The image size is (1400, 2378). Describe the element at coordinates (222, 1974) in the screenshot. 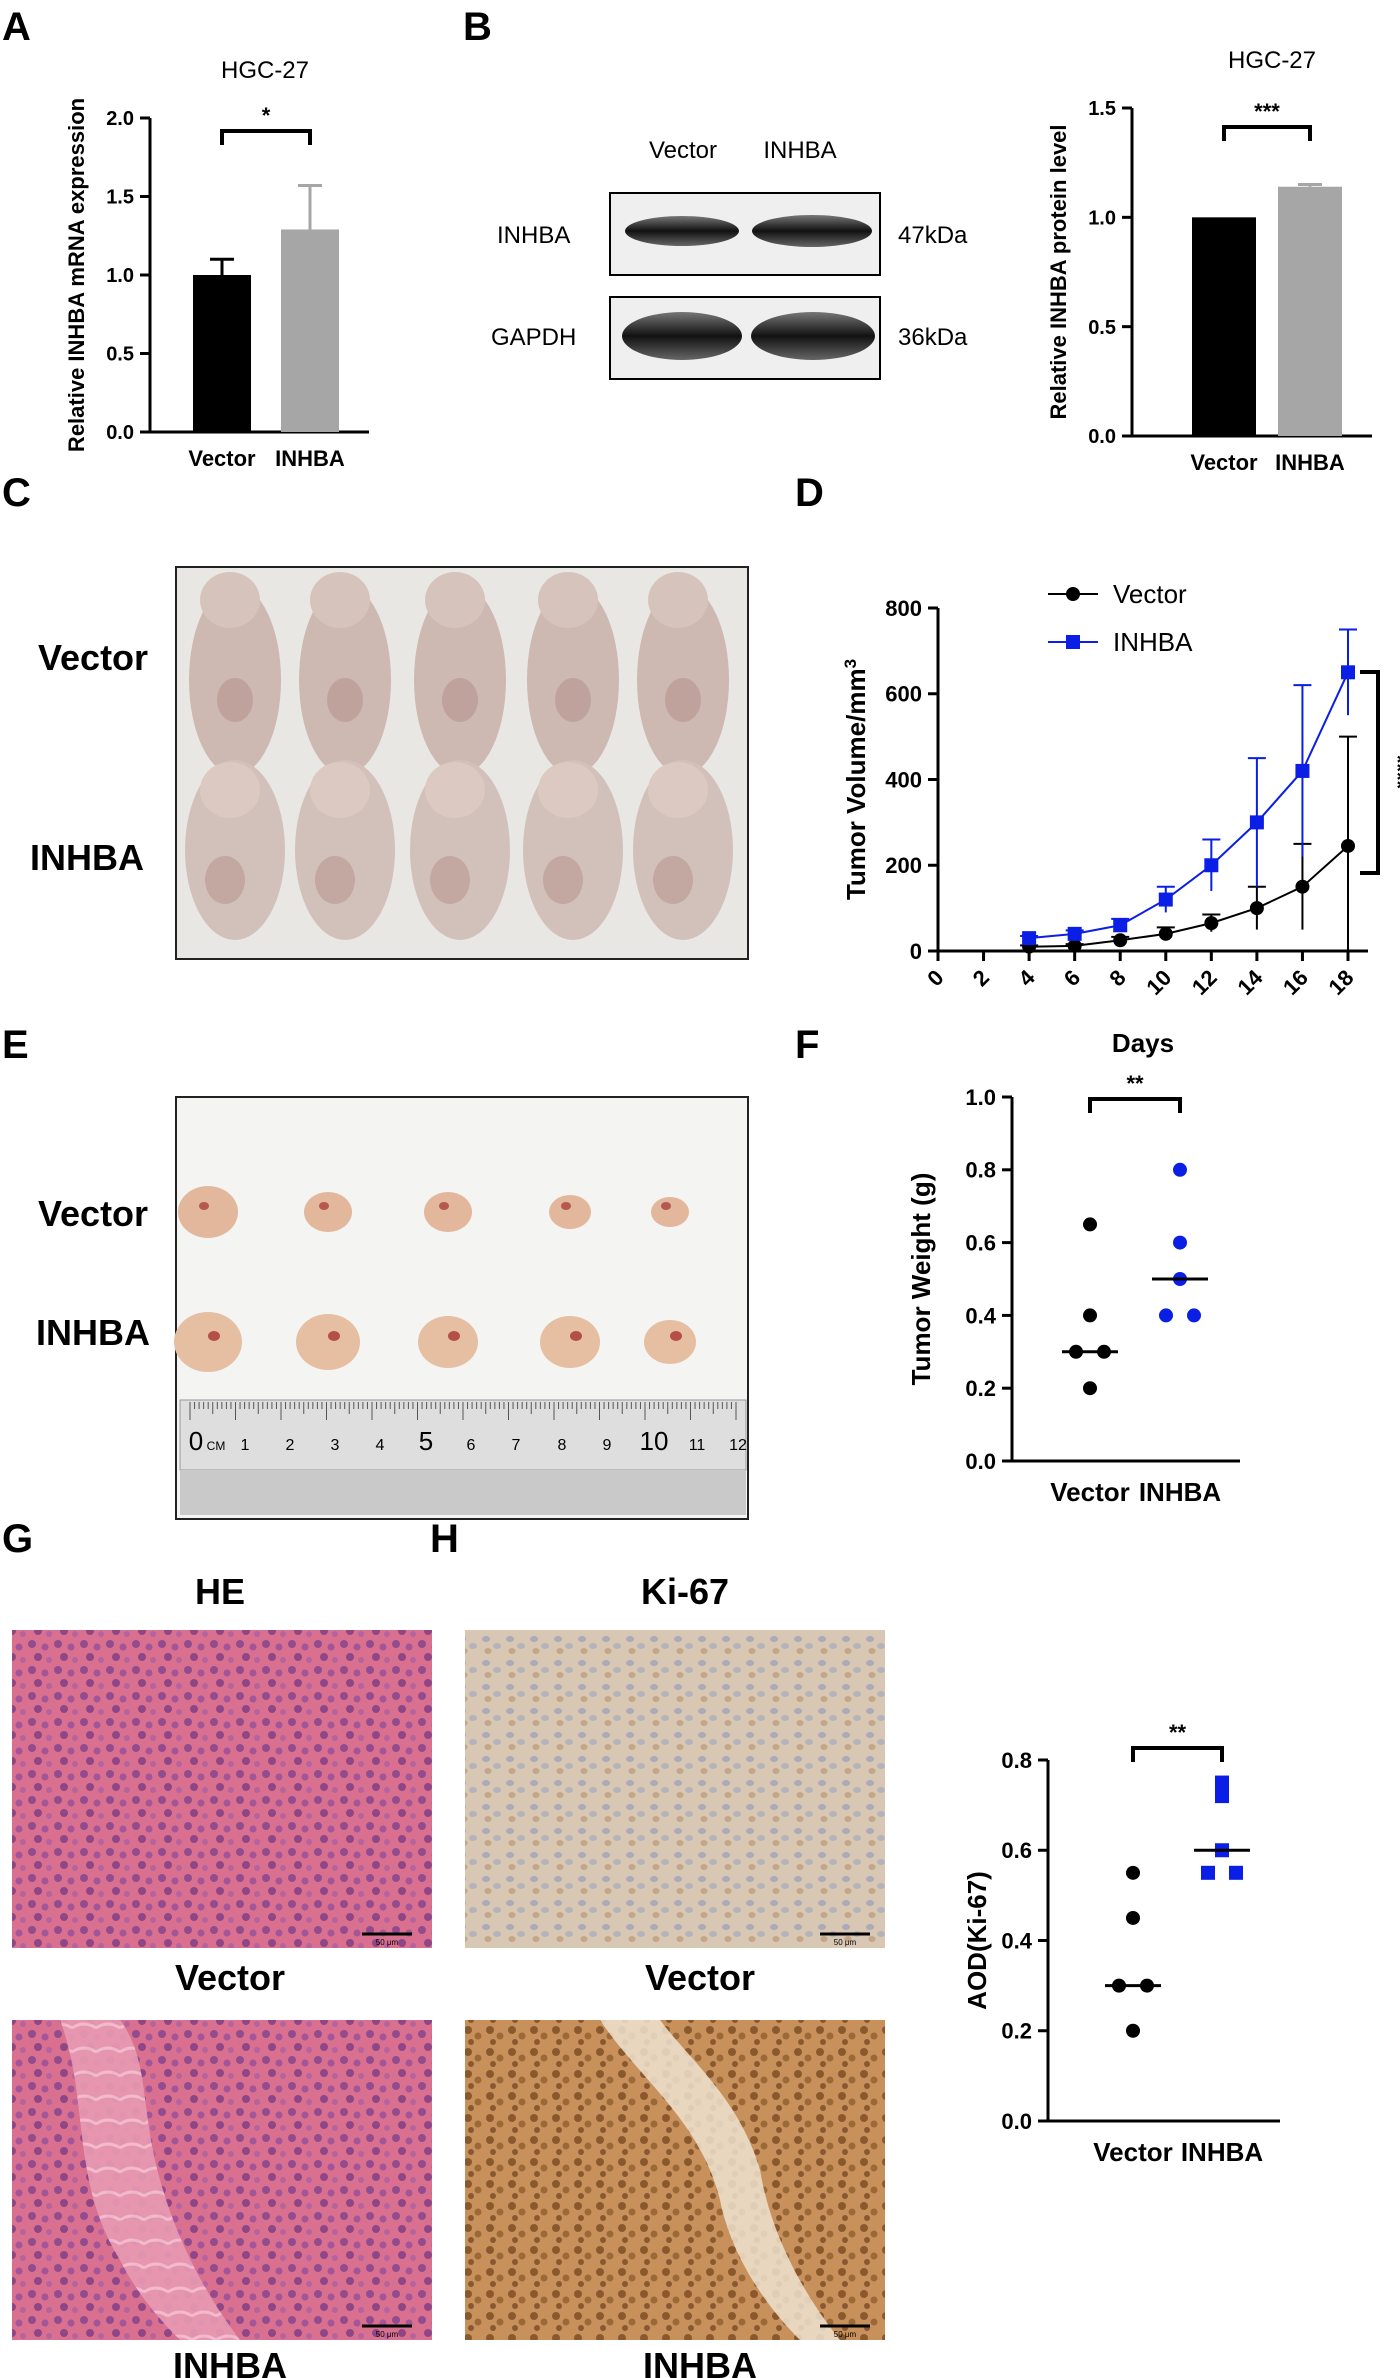

I see `he-staining-panel: HE 50 μm Vector 50 μm INHBA` at that location.